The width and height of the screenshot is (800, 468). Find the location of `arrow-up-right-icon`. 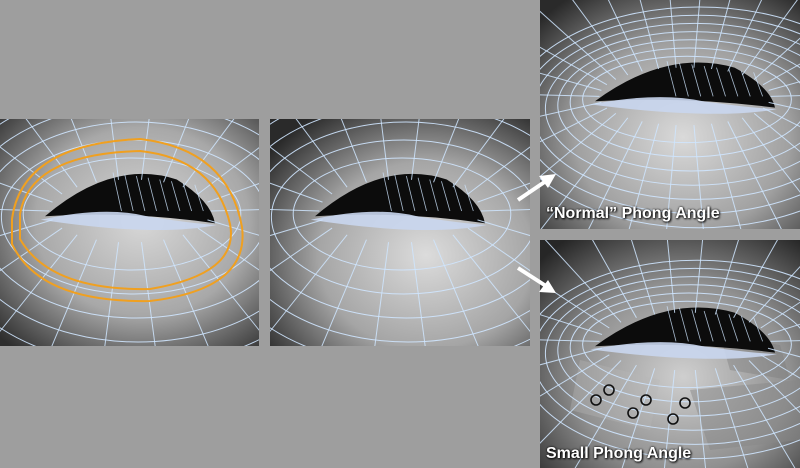

arrow-up-right-icon is located at coordinates (536, 188).